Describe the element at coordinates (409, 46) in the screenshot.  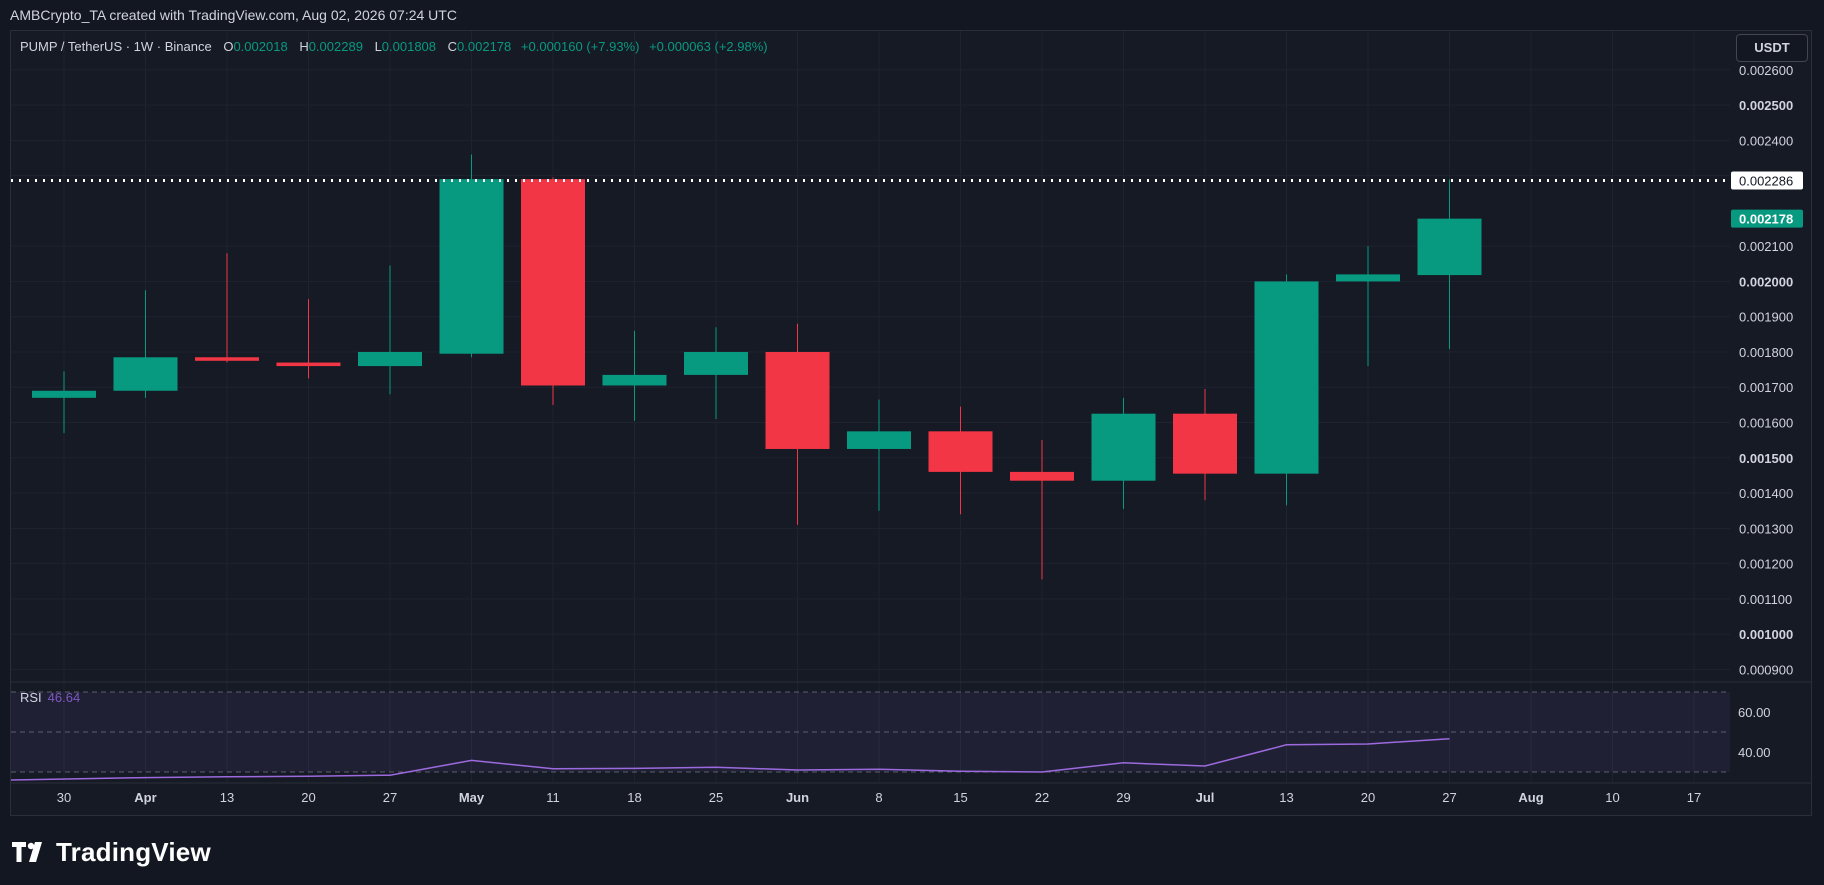
I see `low-value: 0.001808` at that location.